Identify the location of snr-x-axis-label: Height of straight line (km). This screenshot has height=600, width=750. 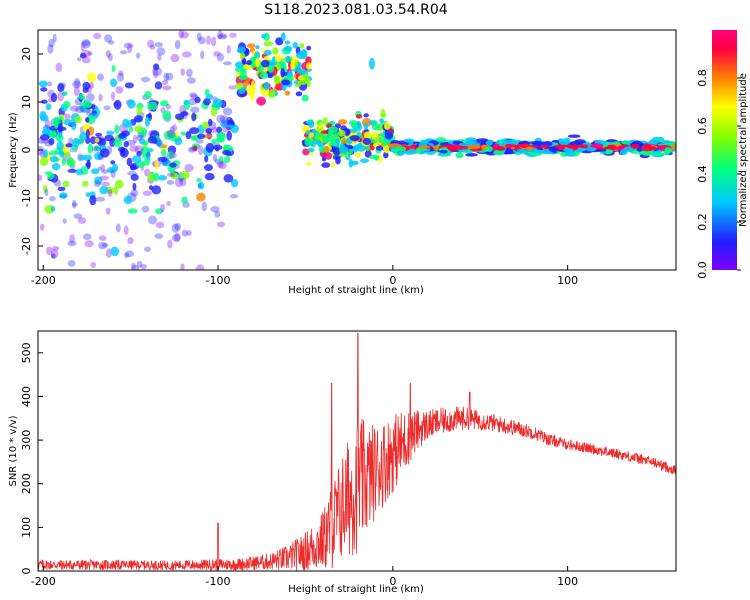
(356, 589).